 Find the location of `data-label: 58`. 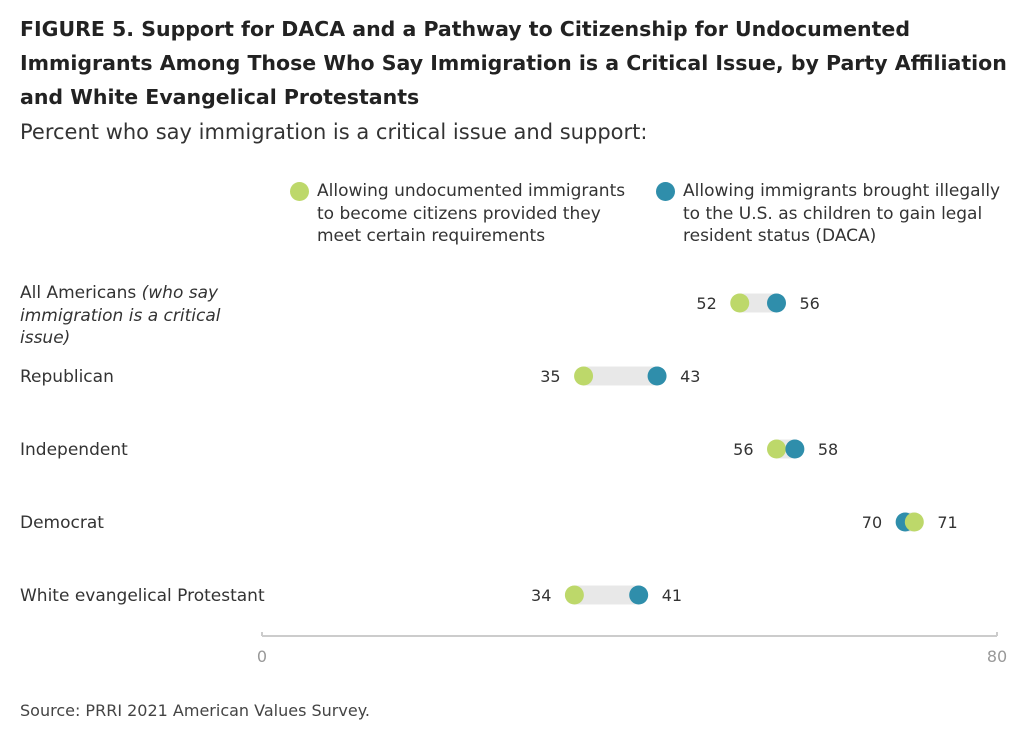

data-label: 58 is located at coordinates (828, 449).